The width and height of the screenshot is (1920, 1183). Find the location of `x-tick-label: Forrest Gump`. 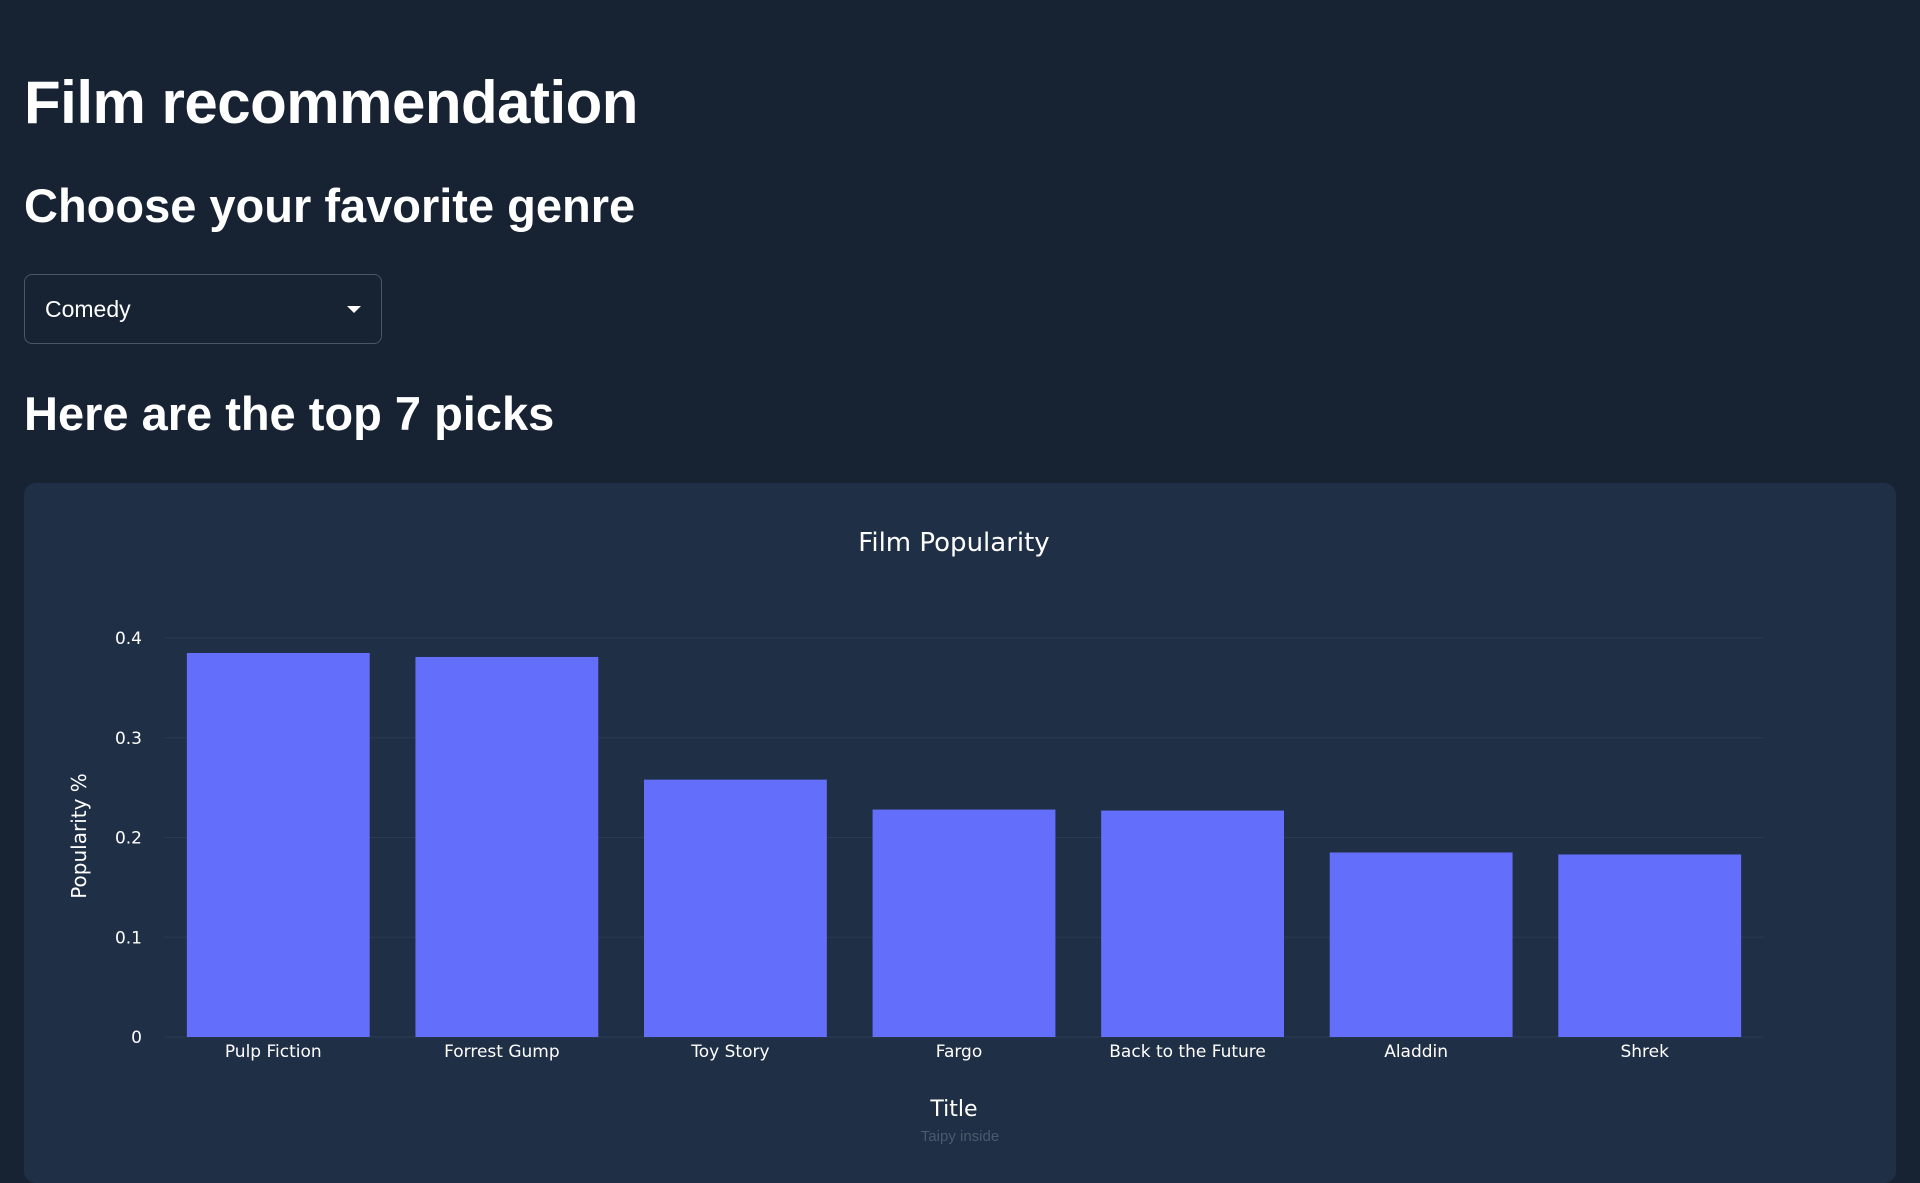

x-tick-label: Forrest Gump is located at coordinates (502, 1052).